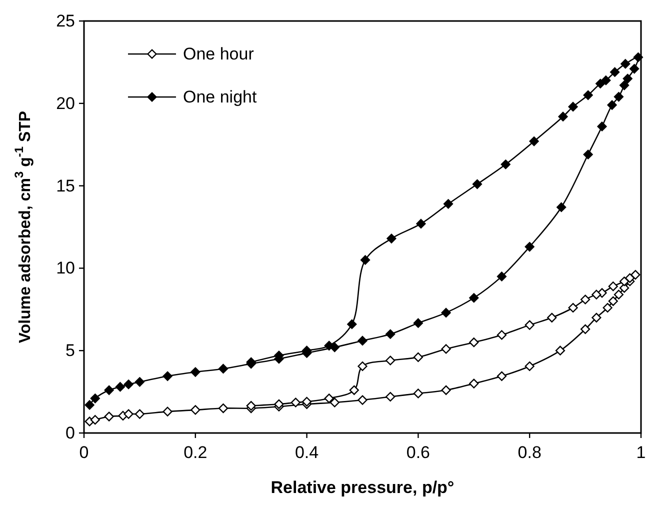  What do you see at coordinates (220, 97) in the screenshot?
I see `legend-label: One night` at bounding box center [220, 97].